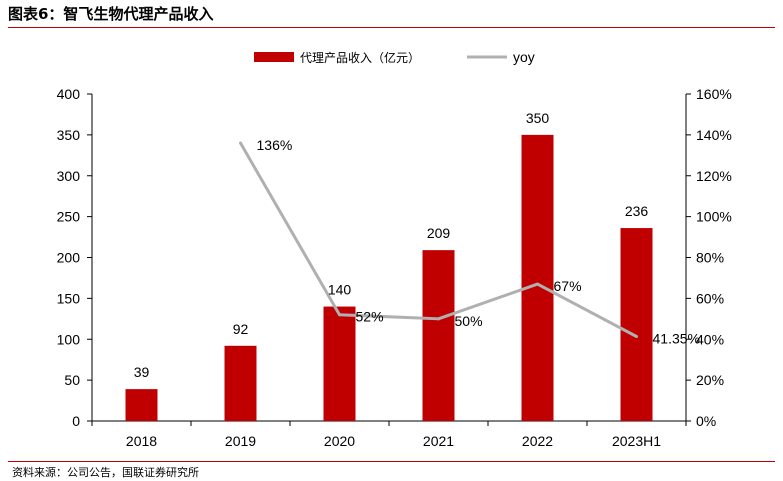  I want to click on yoy-point-label: 52%, so click(370, 317).